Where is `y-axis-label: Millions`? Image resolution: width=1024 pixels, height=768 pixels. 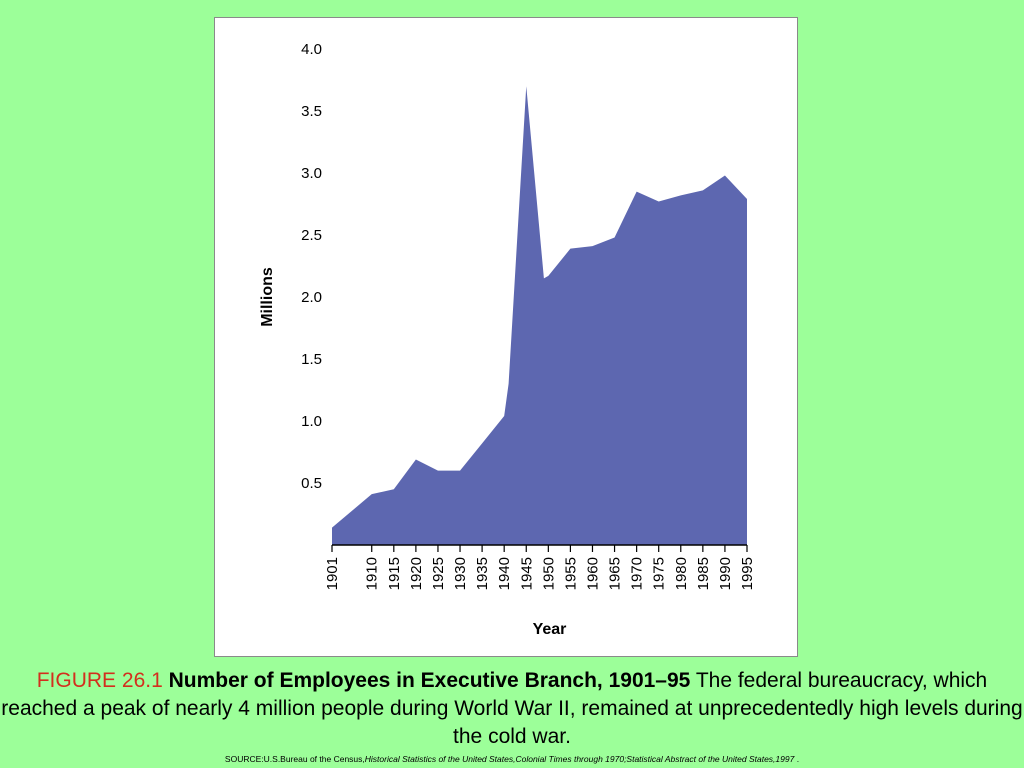 y-axis-label: Millions is located at coordinates (267, 297).